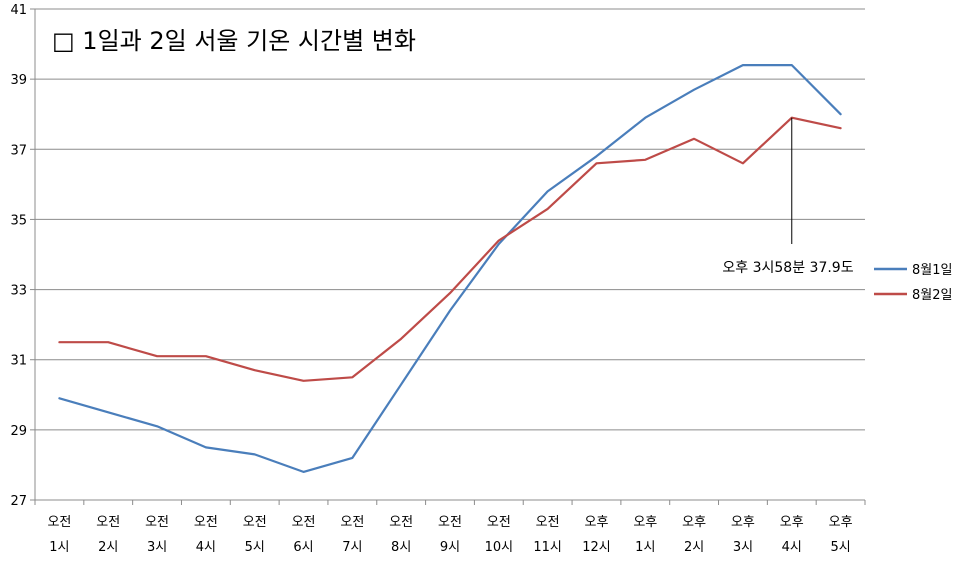 The image size is (970, 564). What do you see at coordinates (932, 295) in the screenshot?
I see `legend-label-2: 8월2일` at bounding box center [932, 295].